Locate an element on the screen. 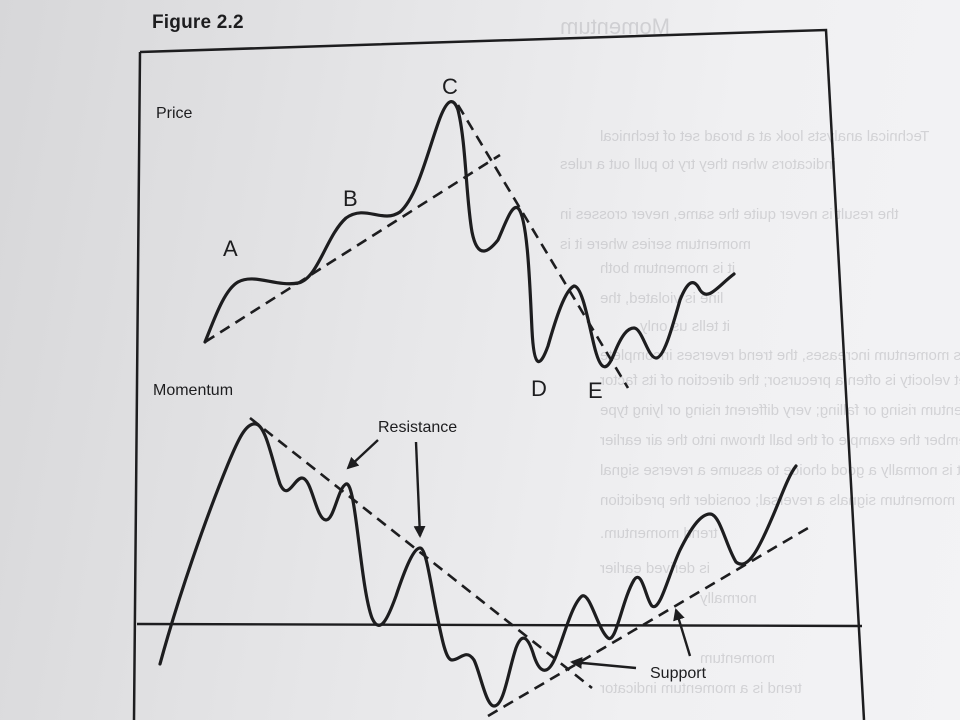 The image size is (960, 720). support-line is located at coordinates (648, 622).